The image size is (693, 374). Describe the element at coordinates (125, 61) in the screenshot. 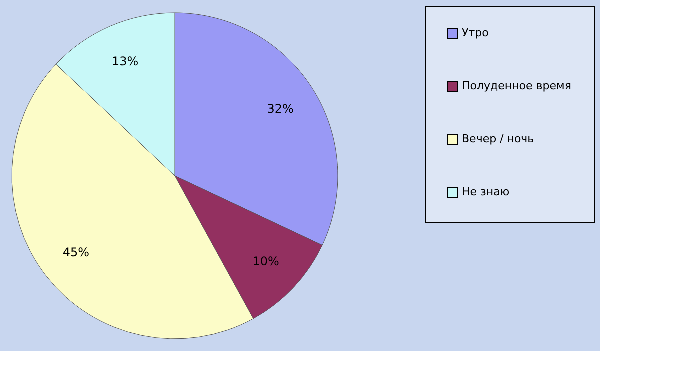

I see `data-label: 13%` at that location.